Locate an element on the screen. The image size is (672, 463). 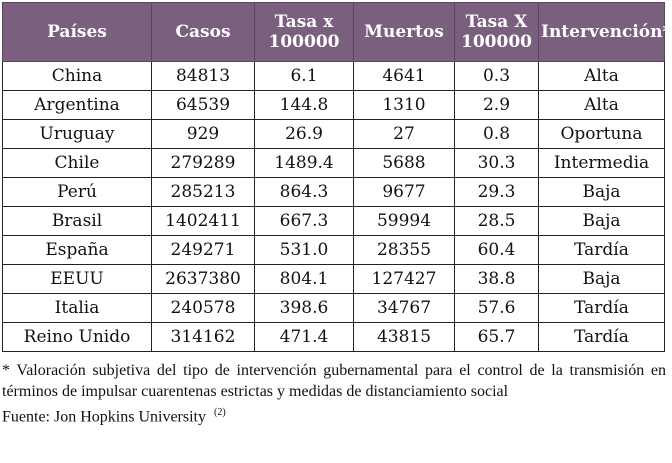
table-cell: 144.8 is located at coordinates (304, 105).